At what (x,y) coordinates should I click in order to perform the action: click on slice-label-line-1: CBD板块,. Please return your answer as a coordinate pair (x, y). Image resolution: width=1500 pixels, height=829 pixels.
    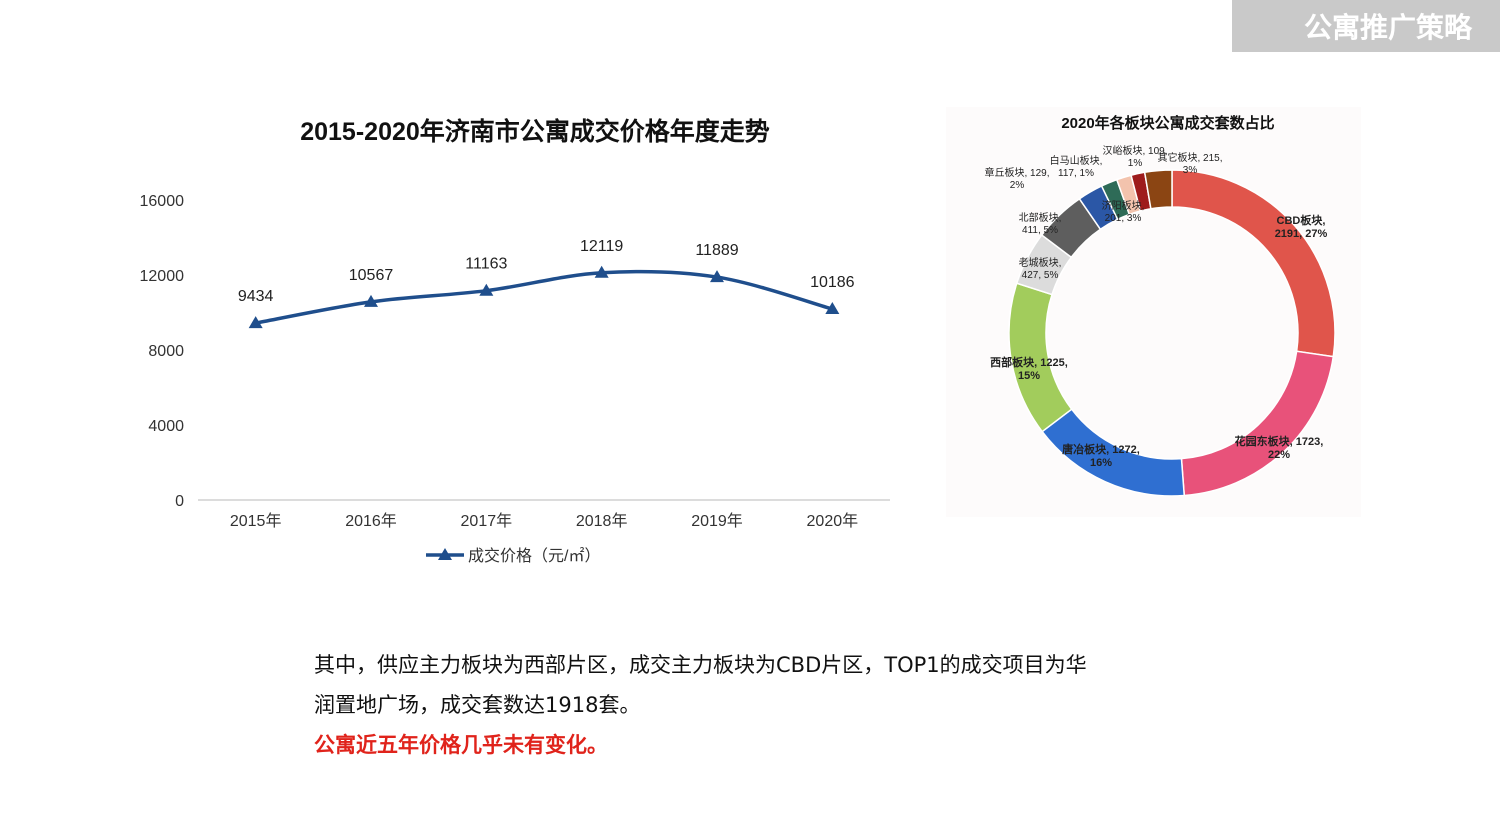
    Looking at the image, I should click on (1301, 220).